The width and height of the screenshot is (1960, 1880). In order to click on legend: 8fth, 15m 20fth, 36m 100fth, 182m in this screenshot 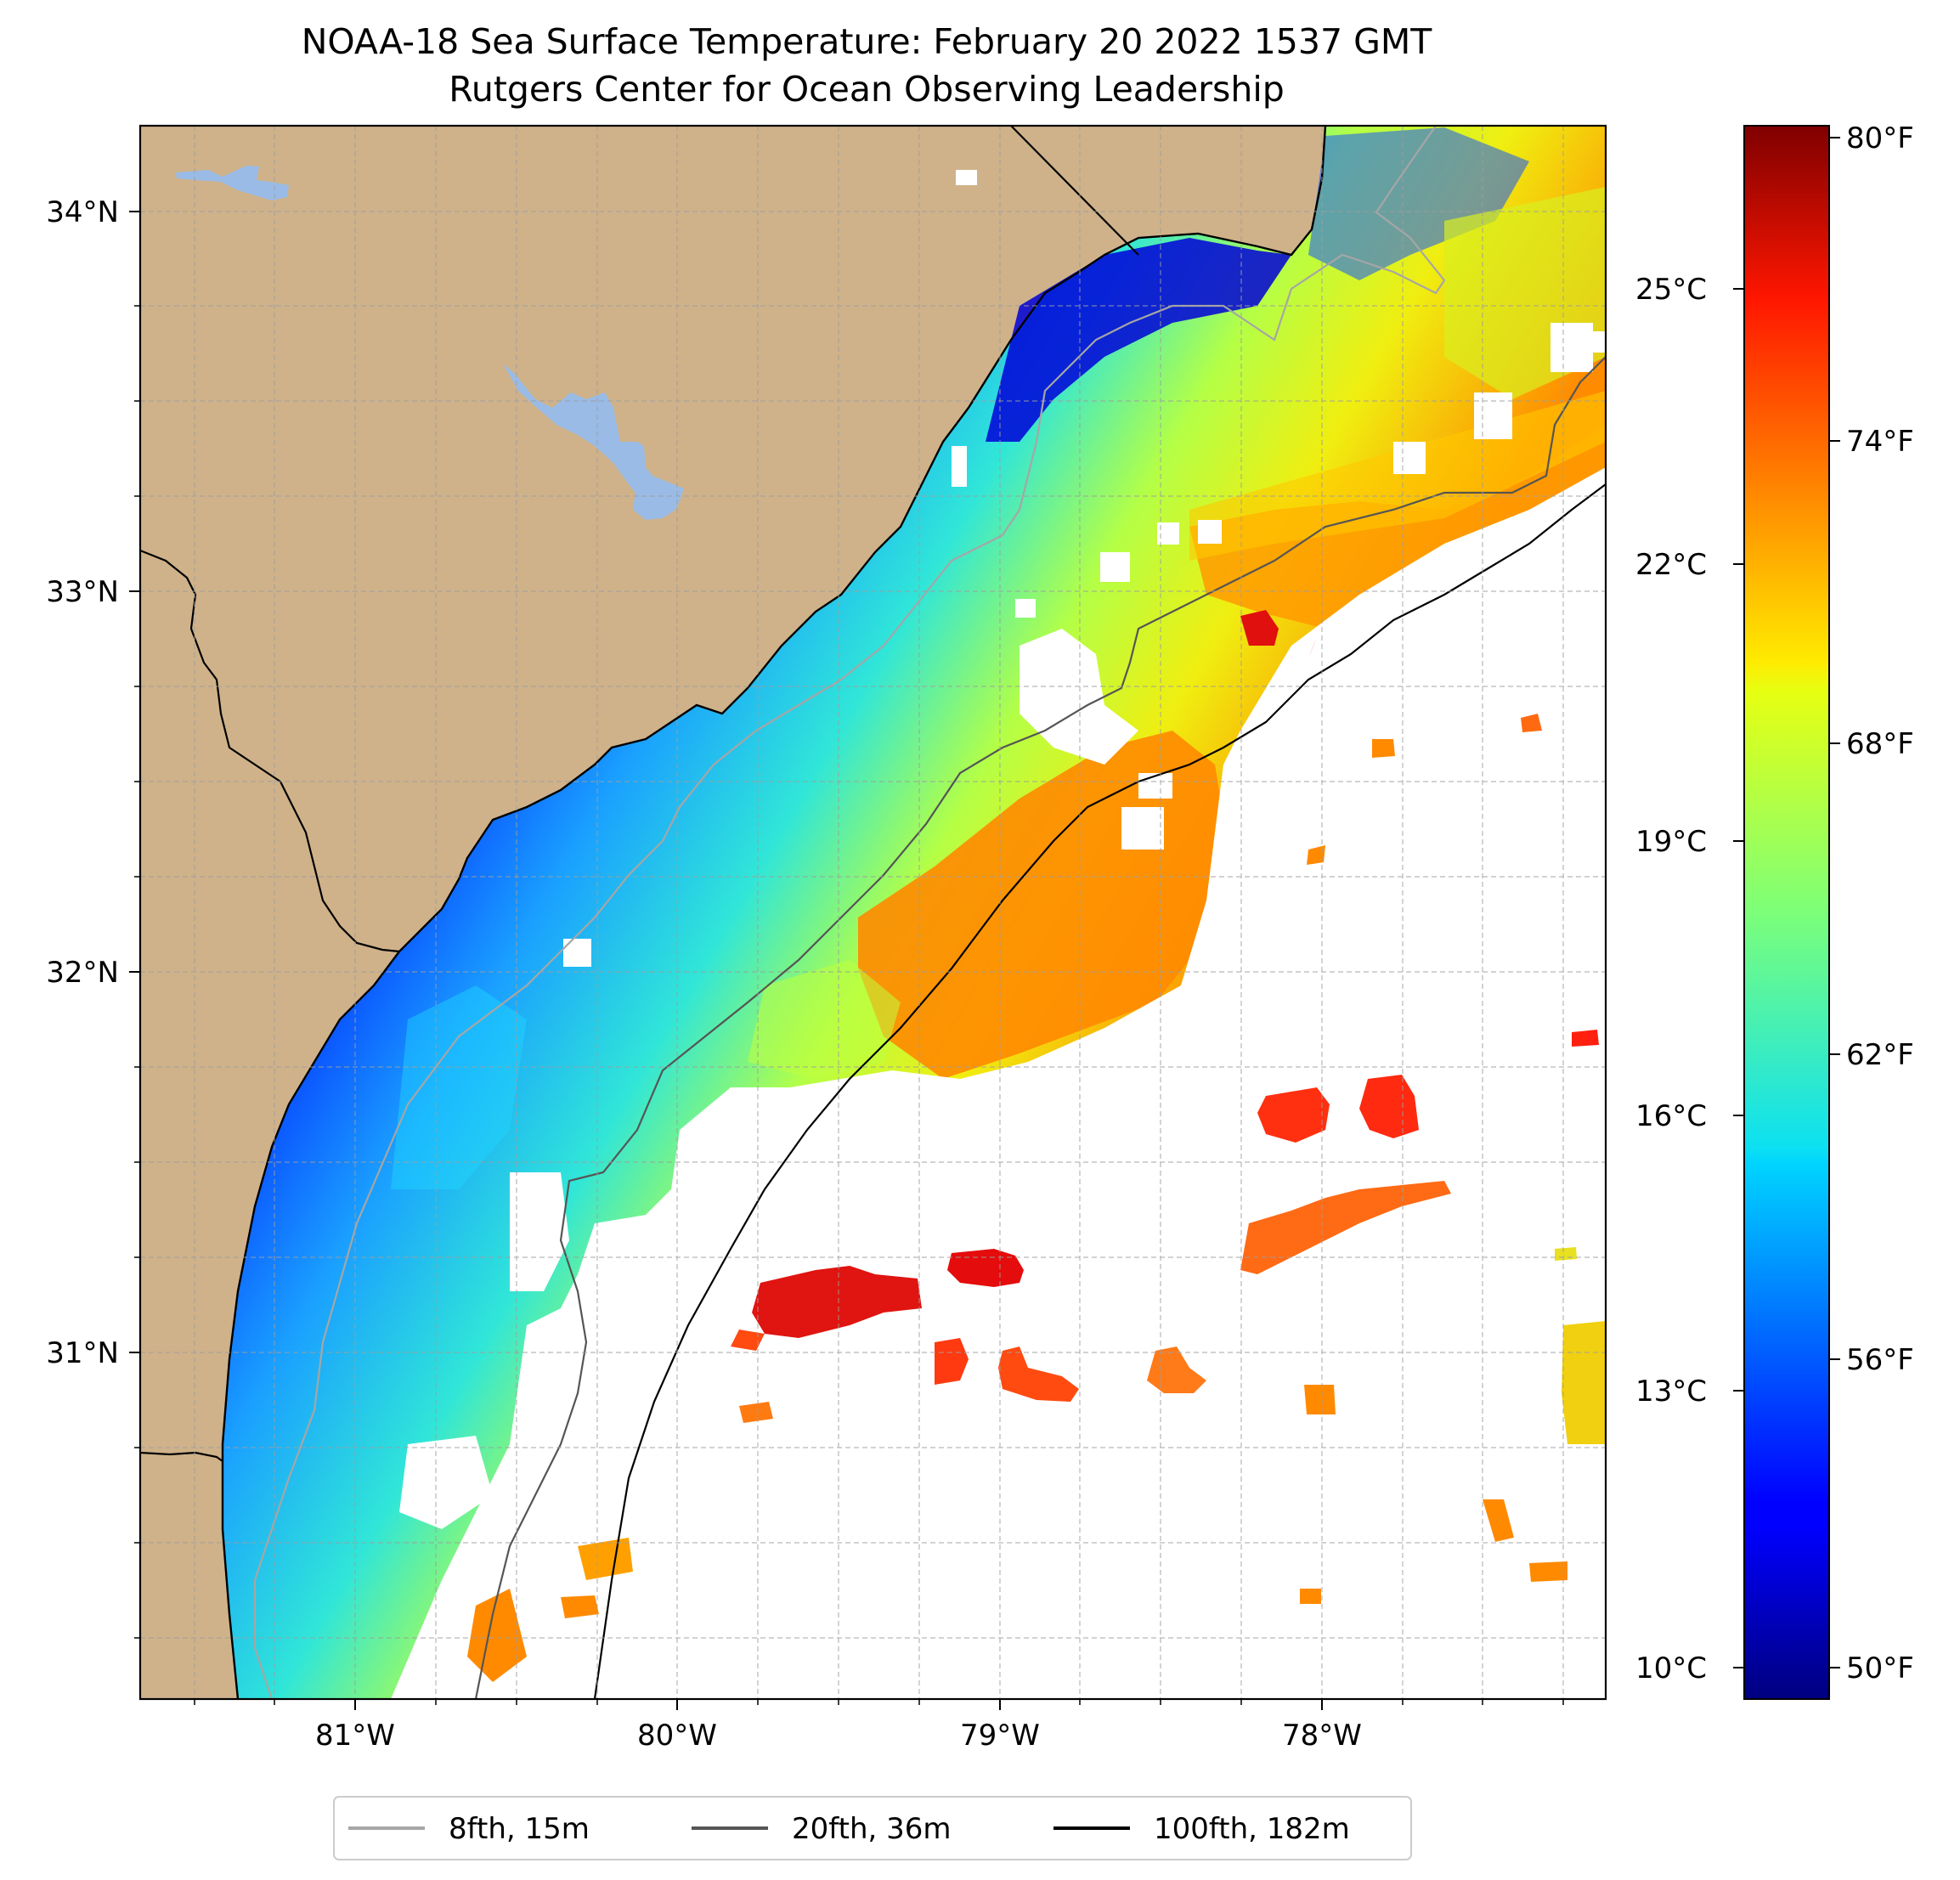, I will do `click(873, 1828)`.